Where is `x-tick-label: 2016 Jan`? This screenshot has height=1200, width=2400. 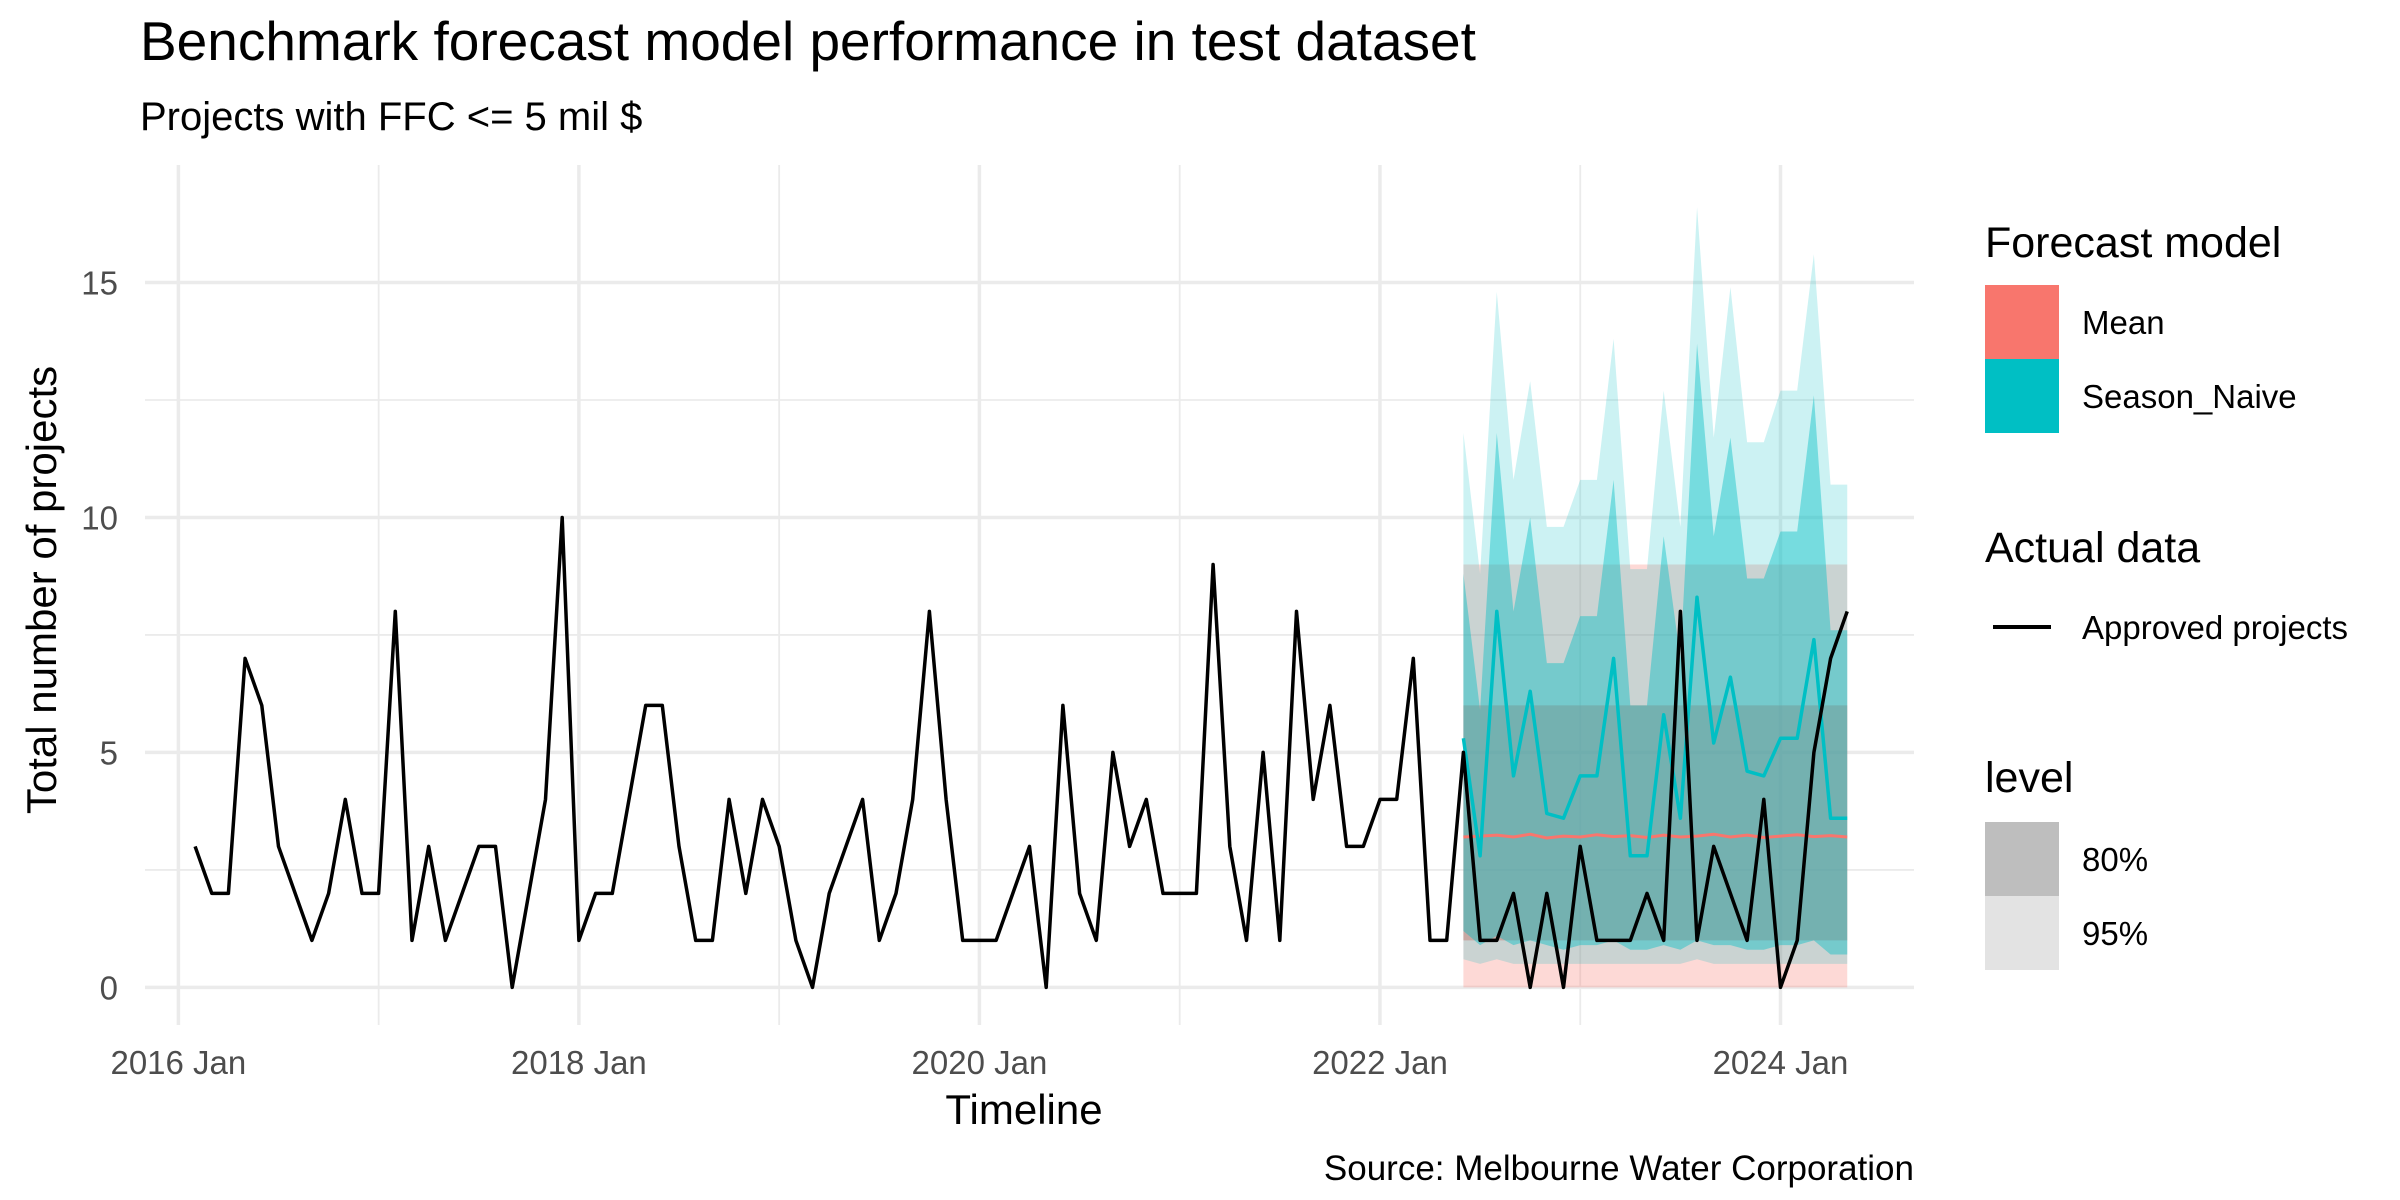
x-tick-label: 2016 Jan is located at coordinates (178, 1062).